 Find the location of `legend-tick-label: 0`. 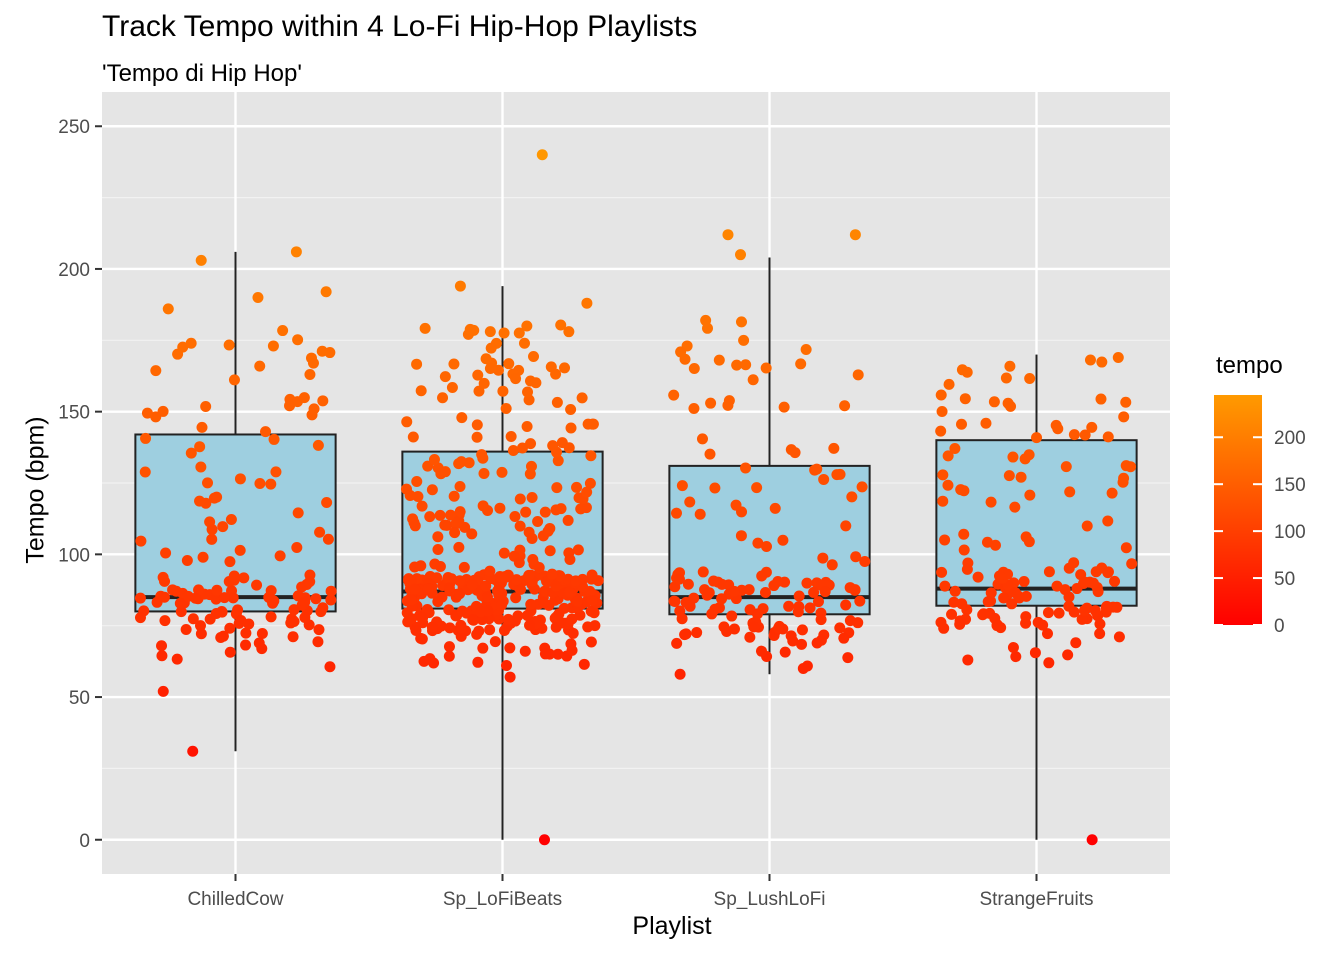

legend-tick-label: 0 is located at coordinates (1279, 626).